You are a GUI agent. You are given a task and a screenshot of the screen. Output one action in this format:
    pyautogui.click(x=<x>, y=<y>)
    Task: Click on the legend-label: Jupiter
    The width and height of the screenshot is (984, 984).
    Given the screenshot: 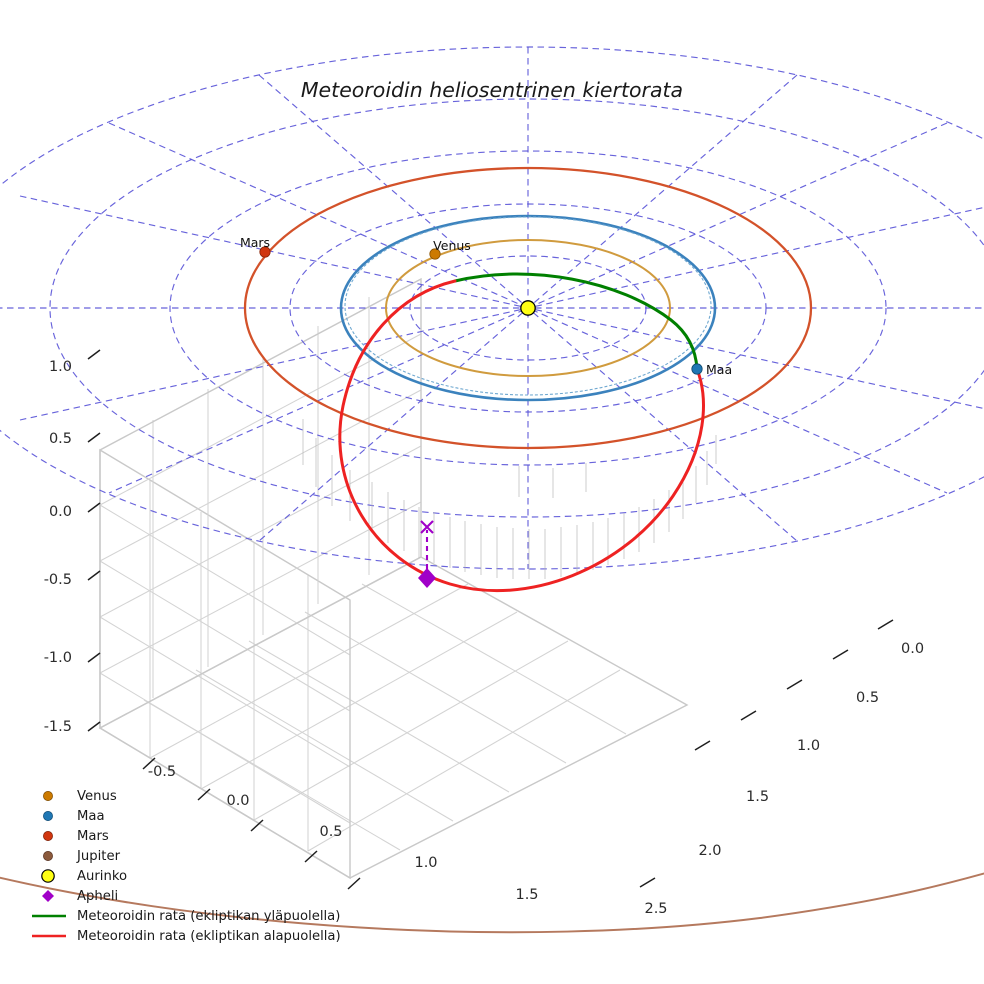 What is the action you would take?
    pyautogui.click(x=98, y=856)
    